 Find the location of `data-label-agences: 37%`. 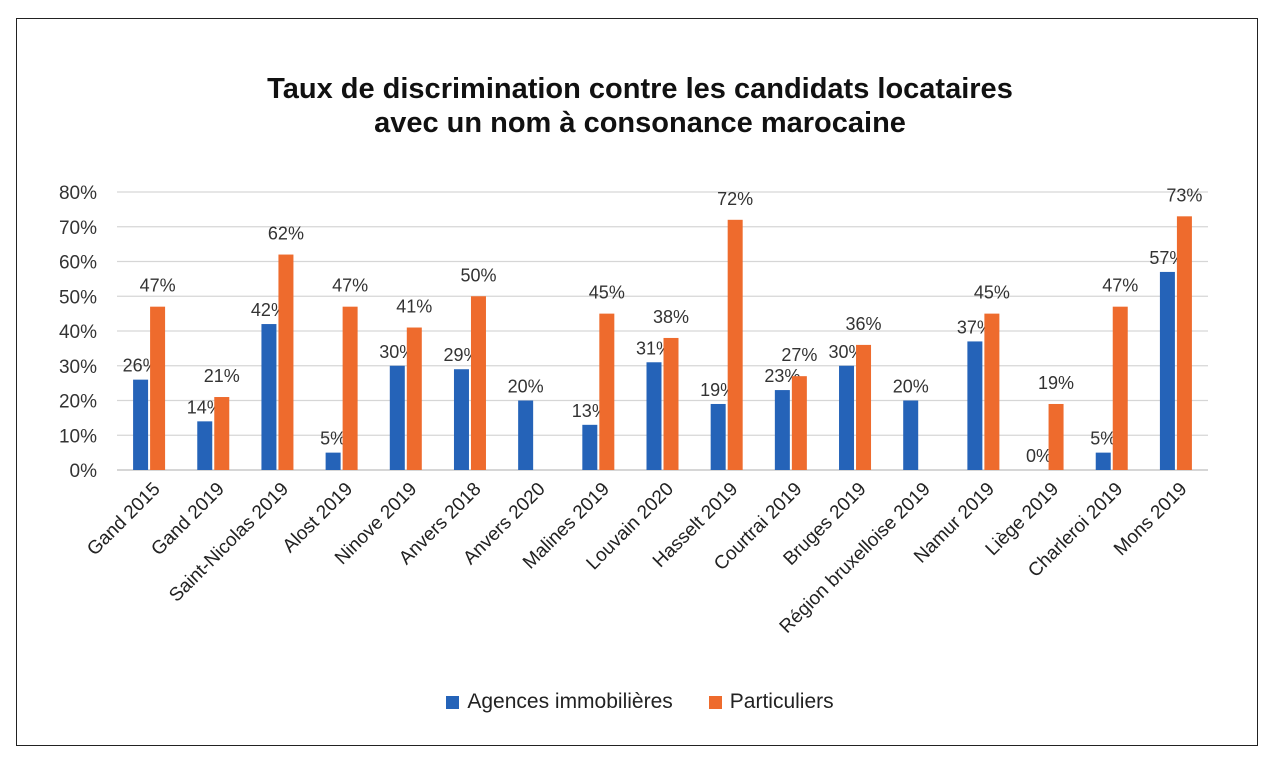

data-label-agences: 37% is located at coordinates (975, 327).